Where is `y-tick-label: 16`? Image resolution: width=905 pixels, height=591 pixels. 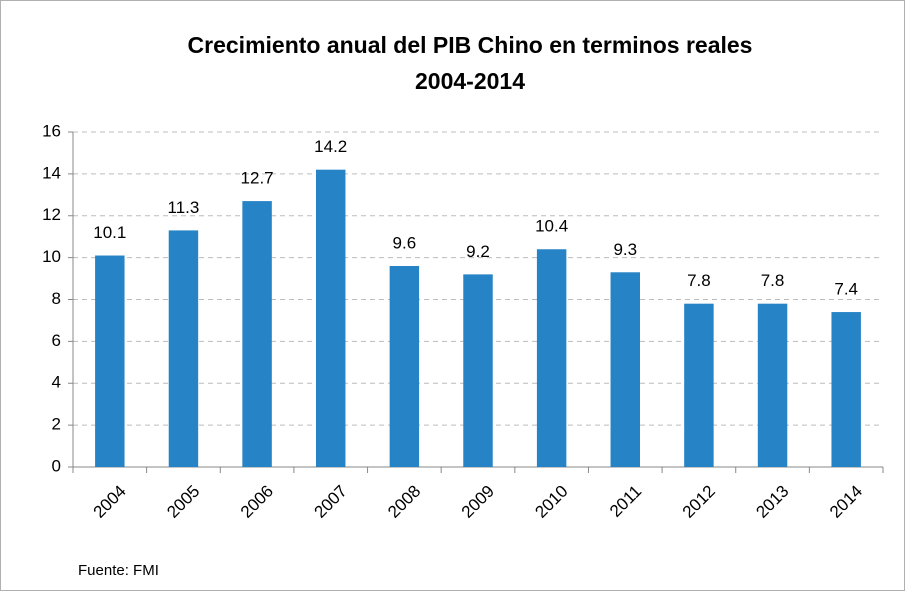
y-tick-label: 16 is located at coordinates (51, 130).